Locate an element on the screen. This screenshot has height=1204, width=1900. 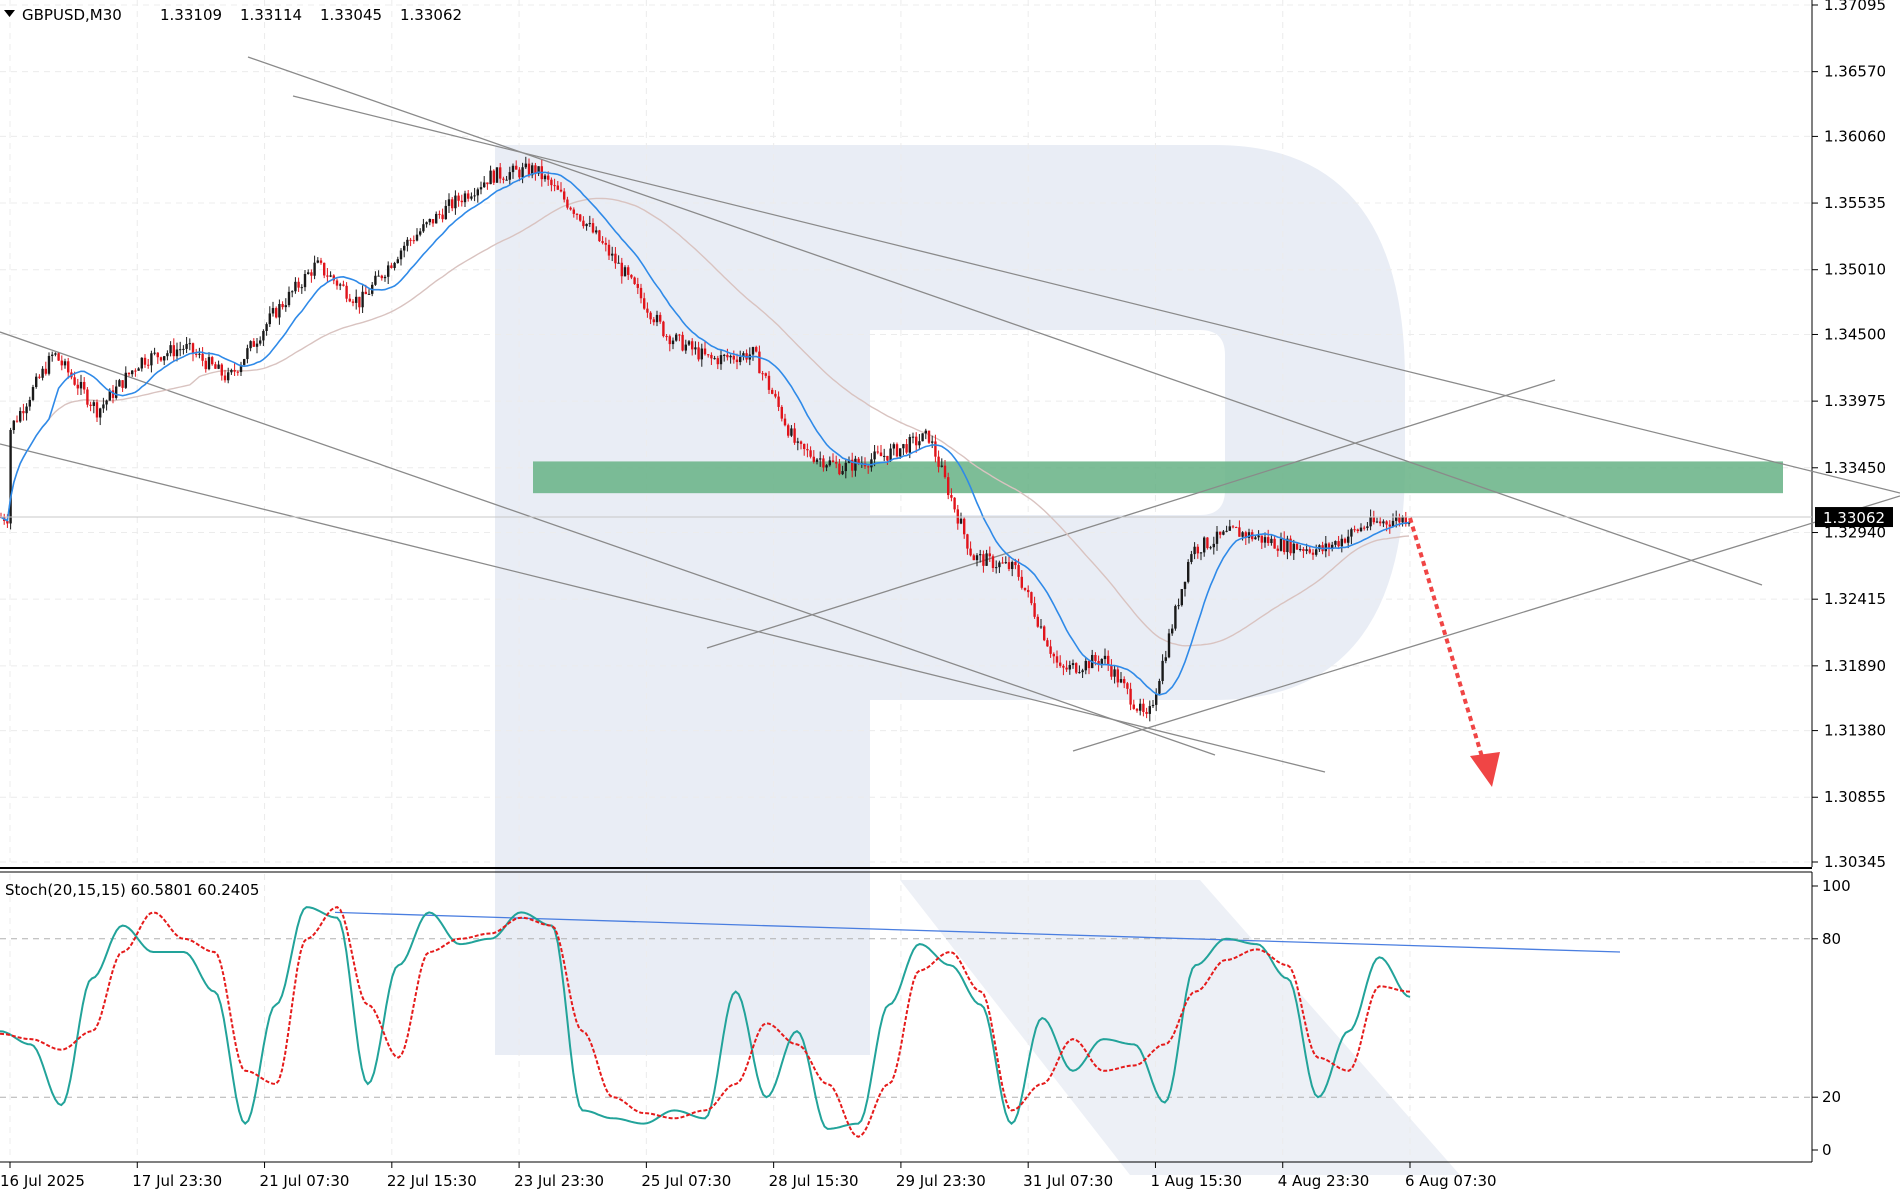
oscillator-label: Stoch(20,15,15) 60.5801 60.2405 is located at coordinates (132, 890).